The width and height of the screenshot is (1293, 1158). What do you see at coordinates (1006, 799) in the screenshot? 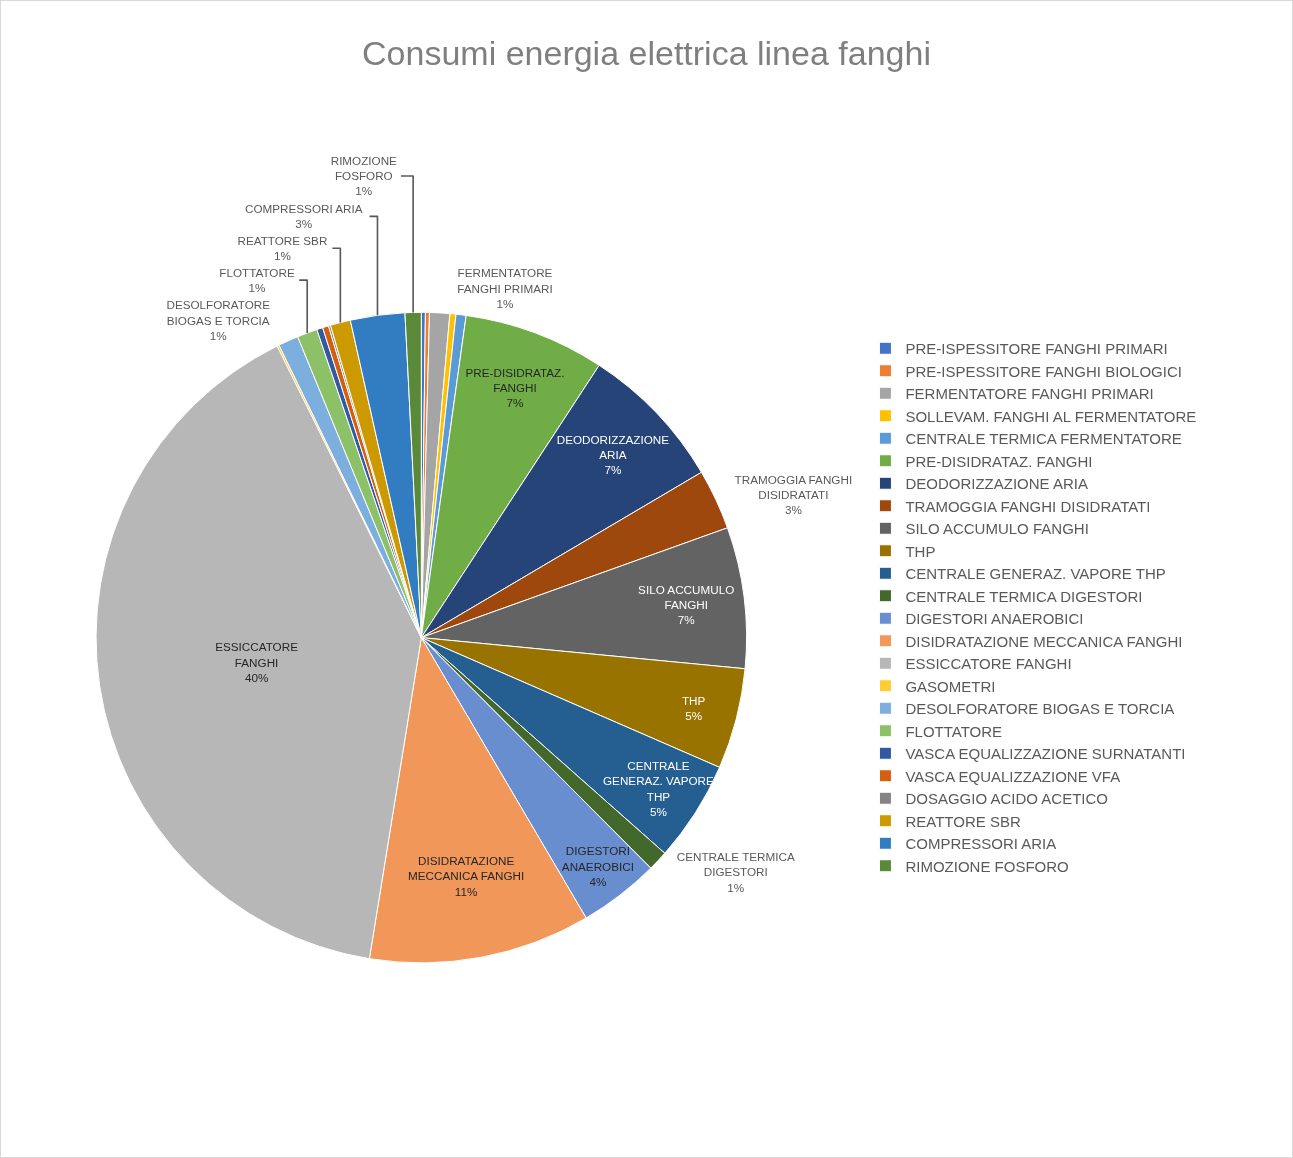
I see `legend-label: DOSAGGIO ACIDO ACETICO` at bounding box center [1006, 799].